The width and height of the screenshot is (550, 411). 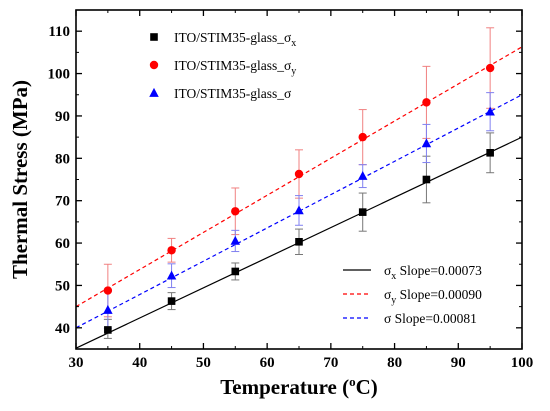 What do you see at coordinates (394, 363) in the screenshot?
I see `x-tick-label: 80` at bounding box center [394, 363].